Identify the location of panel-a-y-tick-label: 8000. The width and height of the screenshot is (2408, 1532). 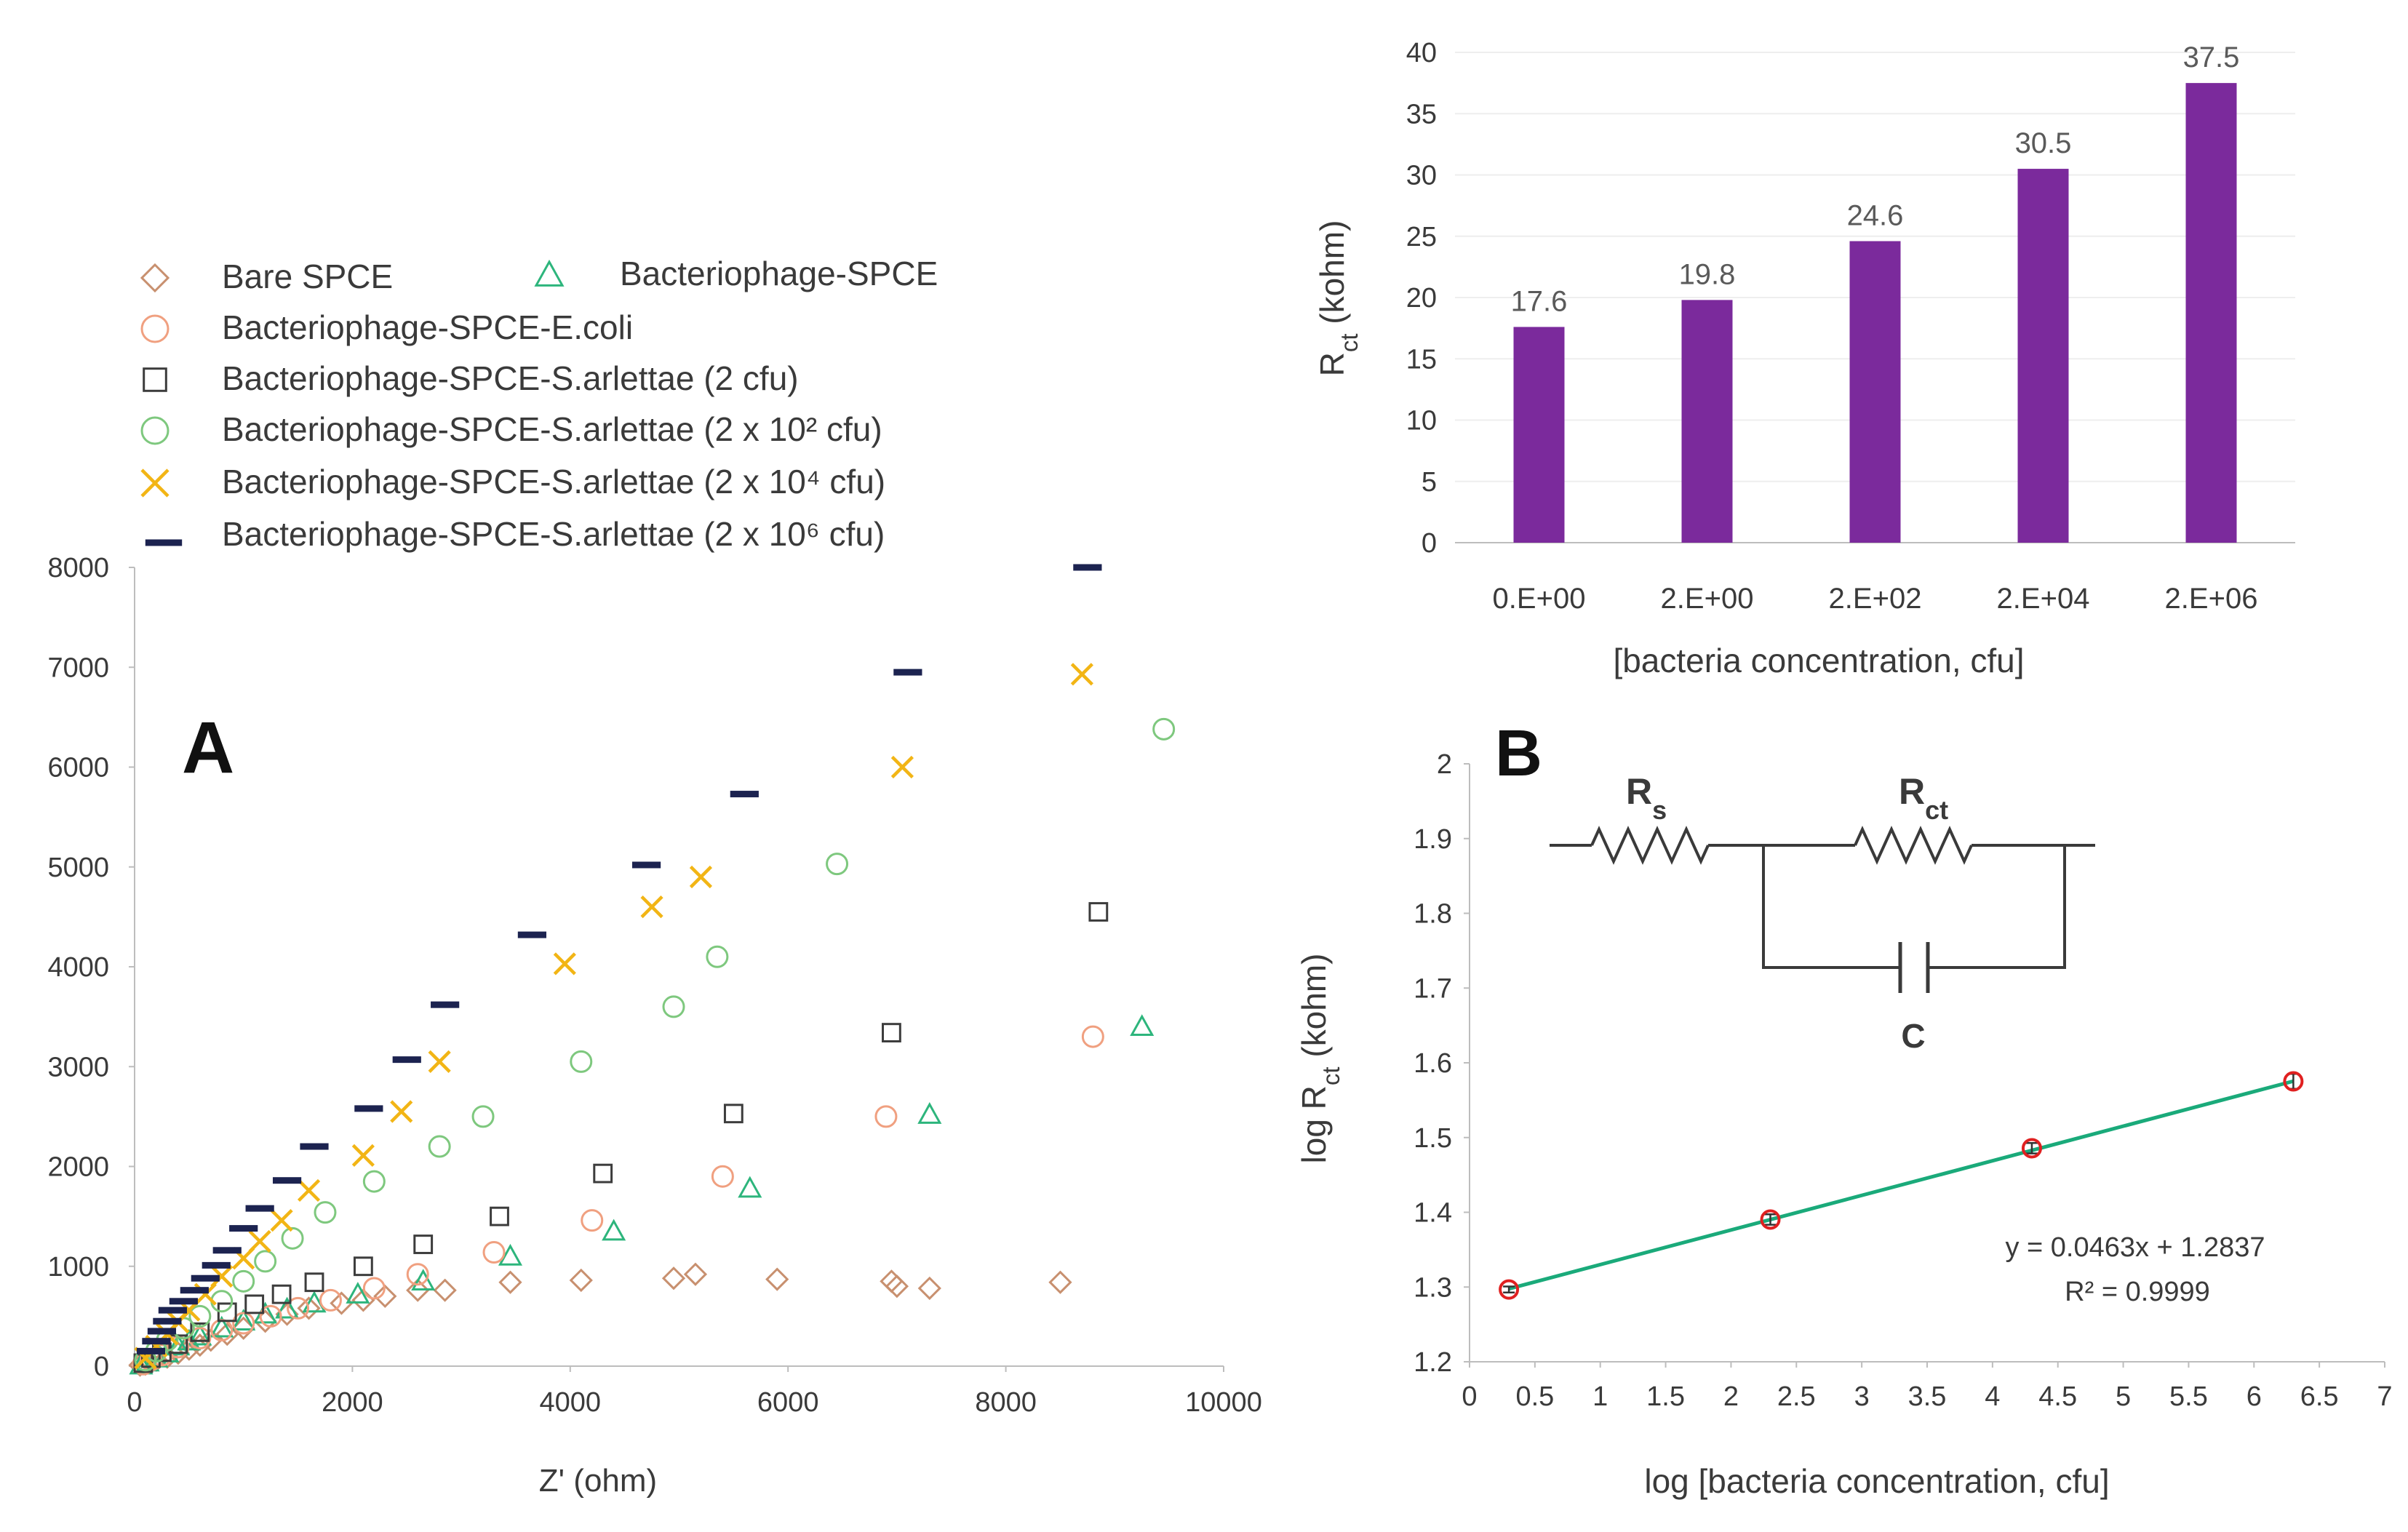
(78, 568).